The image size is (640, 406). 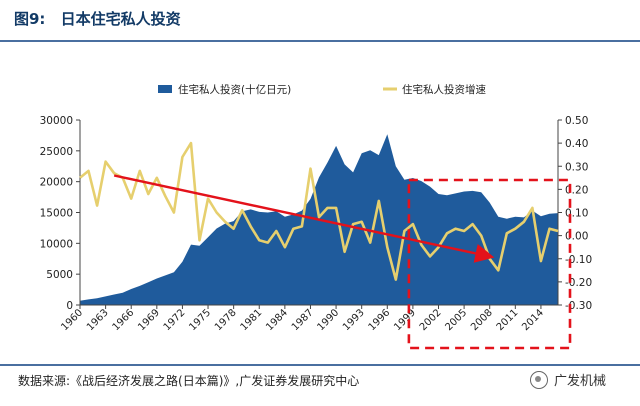 What do you see at coordinates (30, 19) in the screenshot?
I see `figure-number: 图9:` at bounding box center [30, 19].